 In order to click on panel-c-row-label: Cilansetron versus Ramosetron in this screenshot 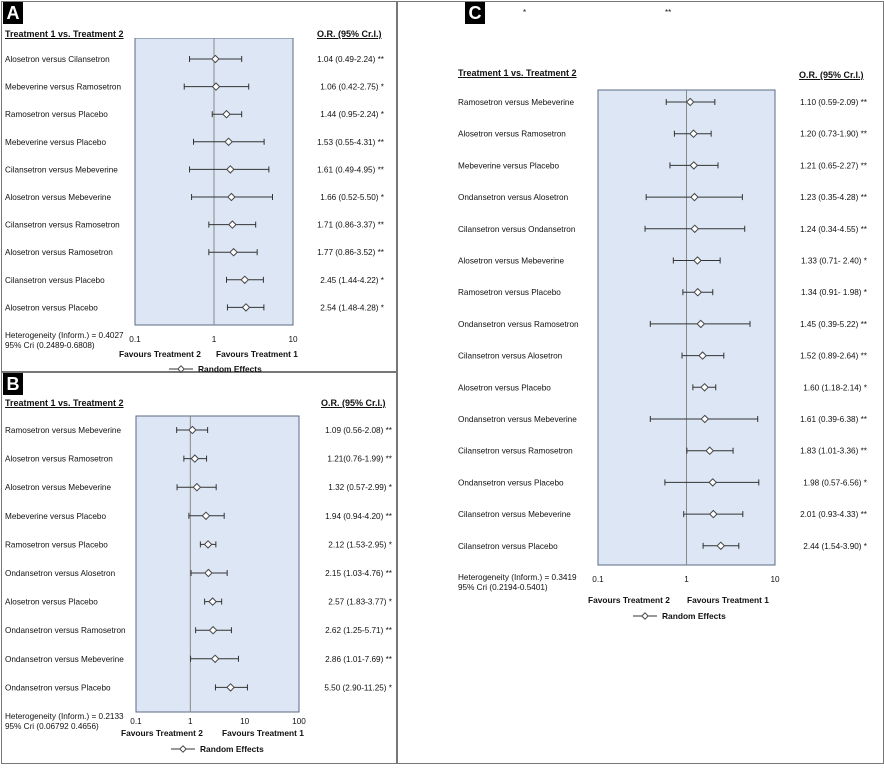, I will do `click(515, 451)`.